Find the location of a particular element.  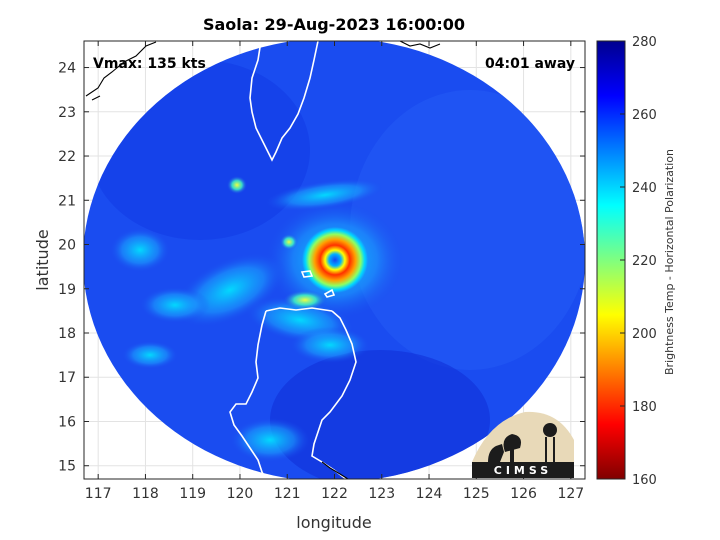

x-tick-label: 118 is located at coordinates (145, 494).